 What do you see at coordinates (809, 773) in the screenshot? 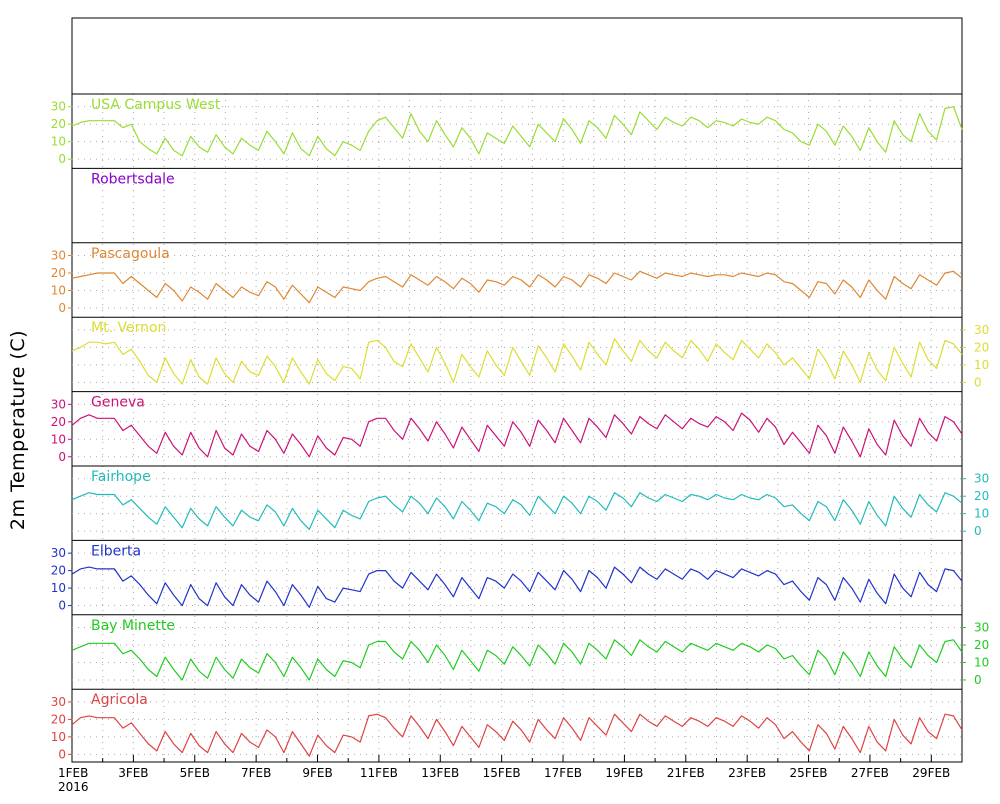
I see `x-tick-label: 25FEB` at bounding box center [809, 773].